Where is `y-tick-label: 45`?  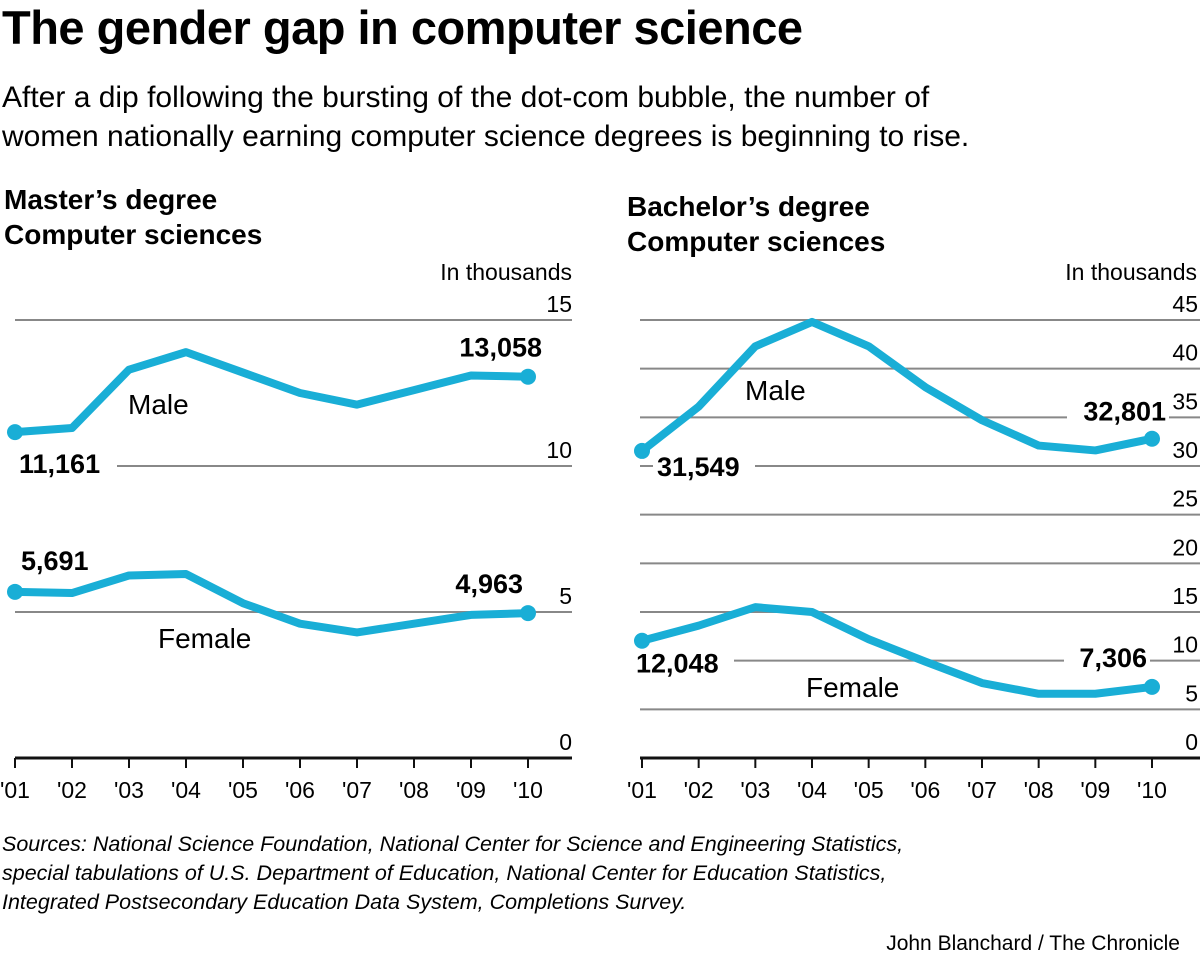
y-tick-label: 45 is located at coordinates (1185, 304).